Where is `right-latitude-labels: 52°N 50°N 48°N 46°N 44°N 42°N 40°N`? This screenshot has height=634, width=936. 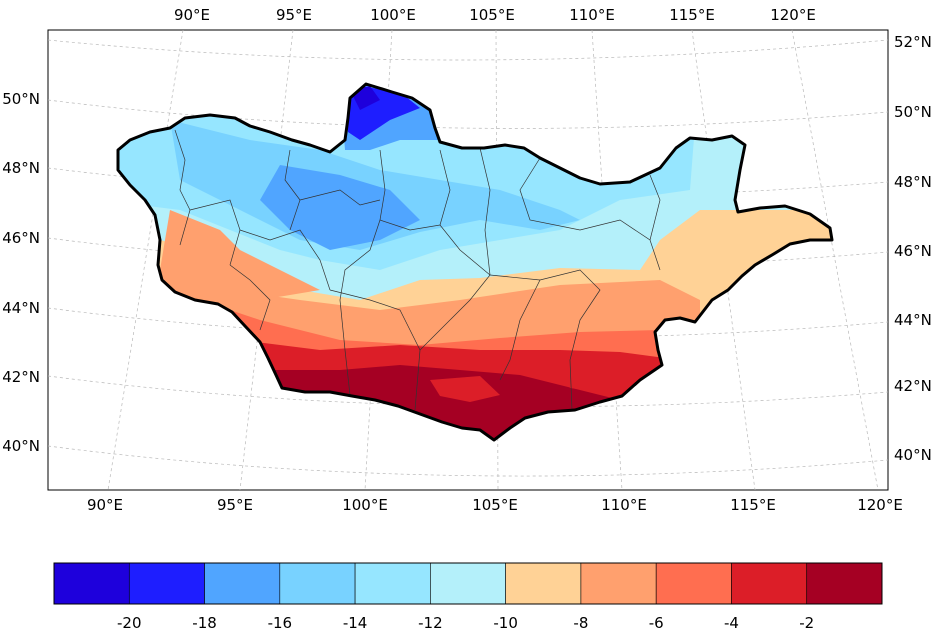 right-latitude-labels: 52°N 50°N 48°N 46°N 44°N 42°N 40°N is located at coordinates (913, 248).